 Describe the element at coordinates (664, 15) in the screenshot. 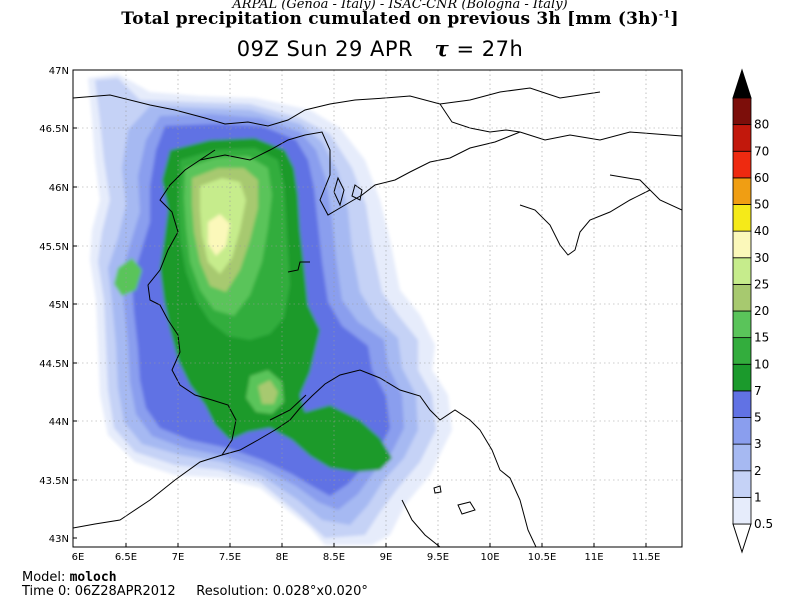

I see `title-exponent: -1` at that location.